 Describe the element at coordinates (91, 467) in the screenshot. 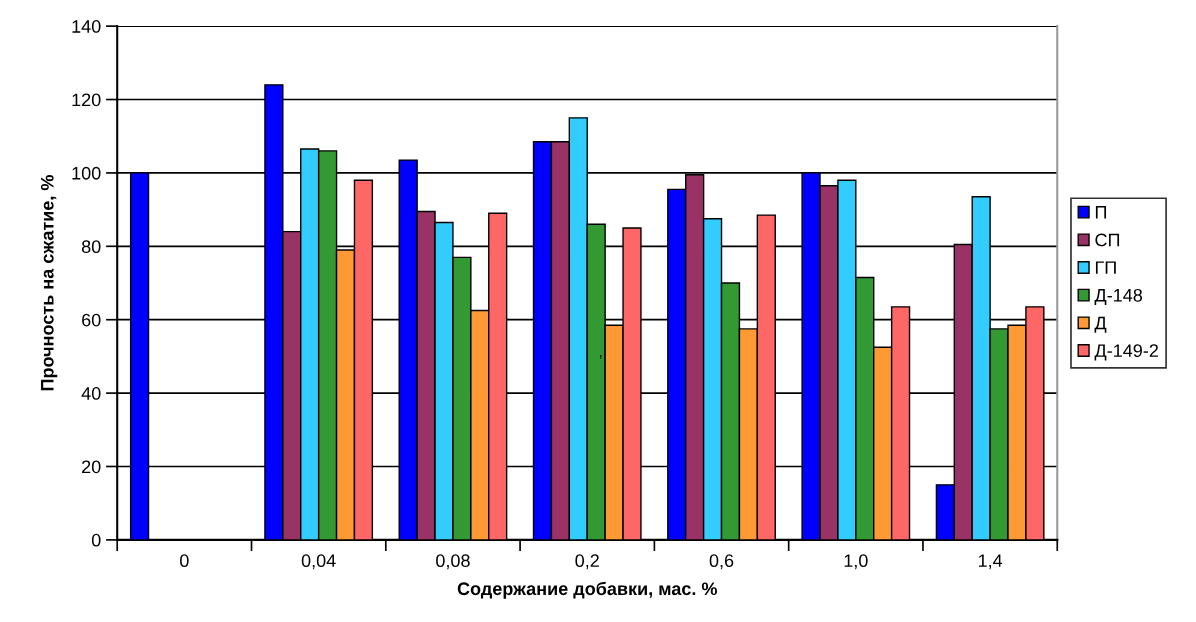

I see `y-tick-label: 20` at that location.